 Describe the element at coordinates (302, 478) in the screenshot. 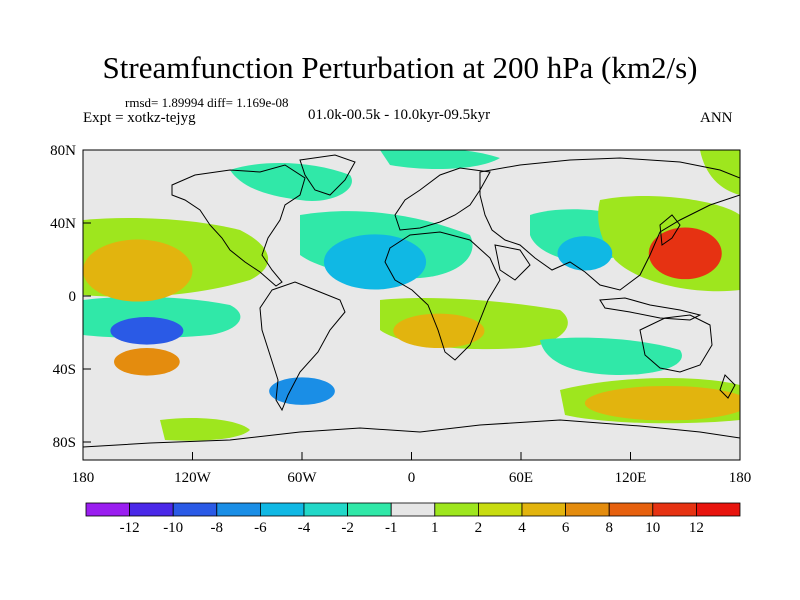

I see `lon-tick-label: 60W` at that location.